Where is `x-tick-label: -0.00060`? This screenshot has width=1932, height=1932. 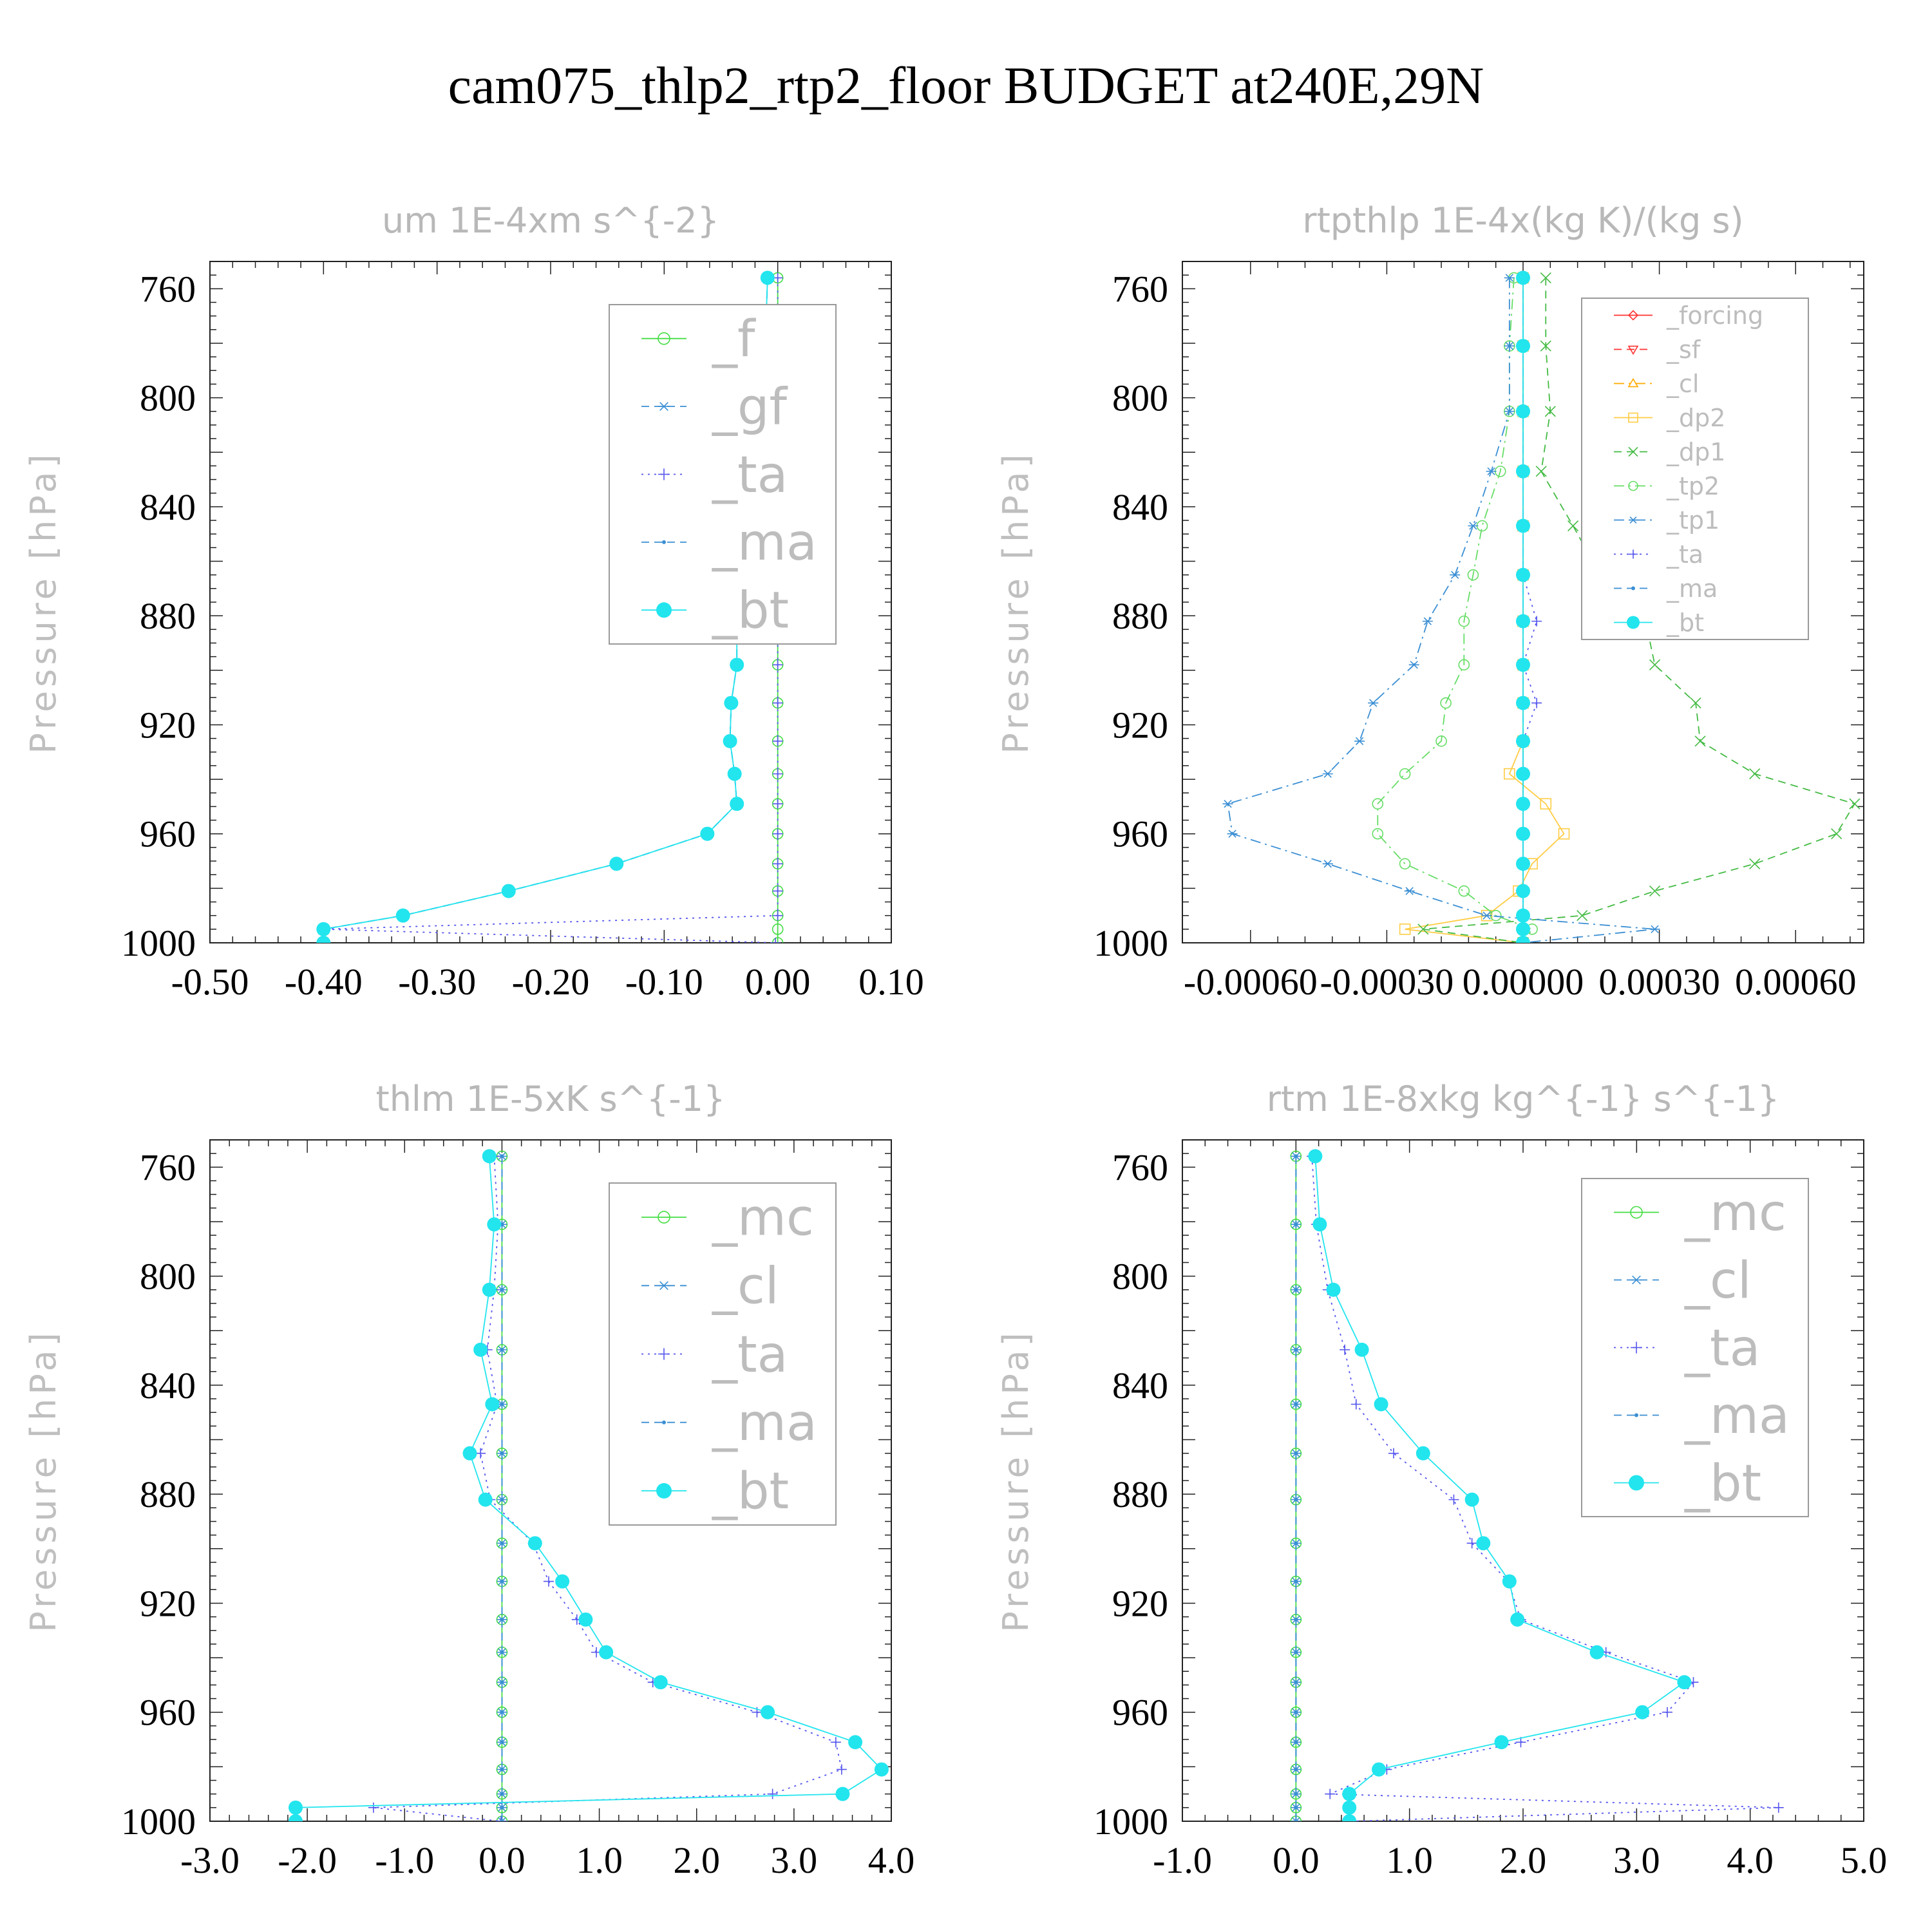
x-tick-label: -0.00060 is located at coordinates (1251, 982).